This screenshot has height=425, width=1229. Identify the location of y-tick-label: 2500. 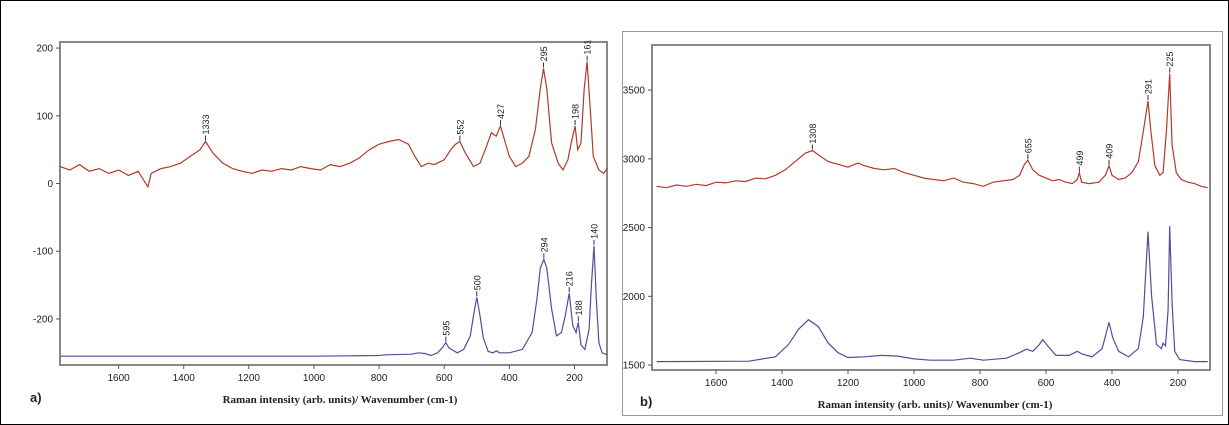
(634, 228).